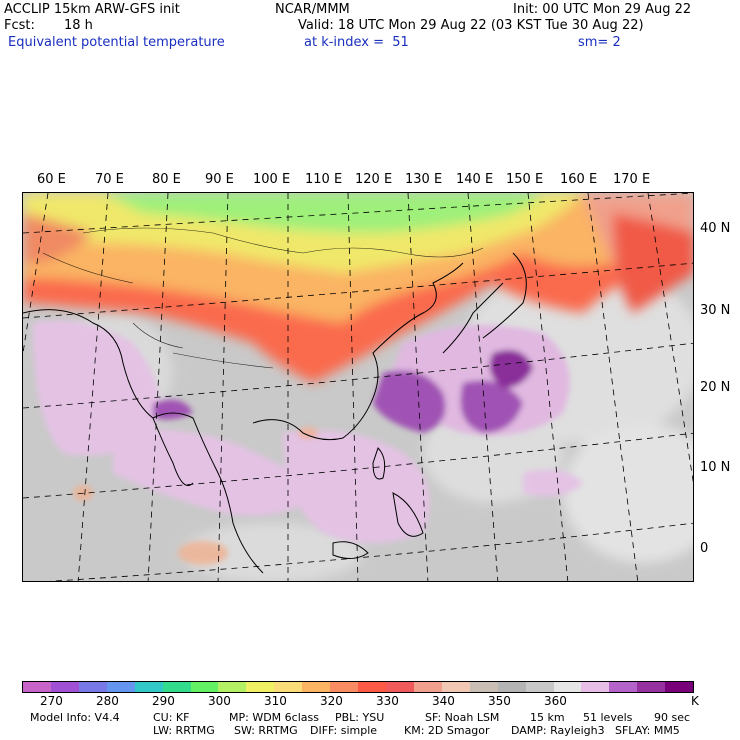 This screenshot has width=740, height=740. Describe the element at coordinates (275, 701) in the screenshot. I see `colorbar-tick-label: 310` at that location.